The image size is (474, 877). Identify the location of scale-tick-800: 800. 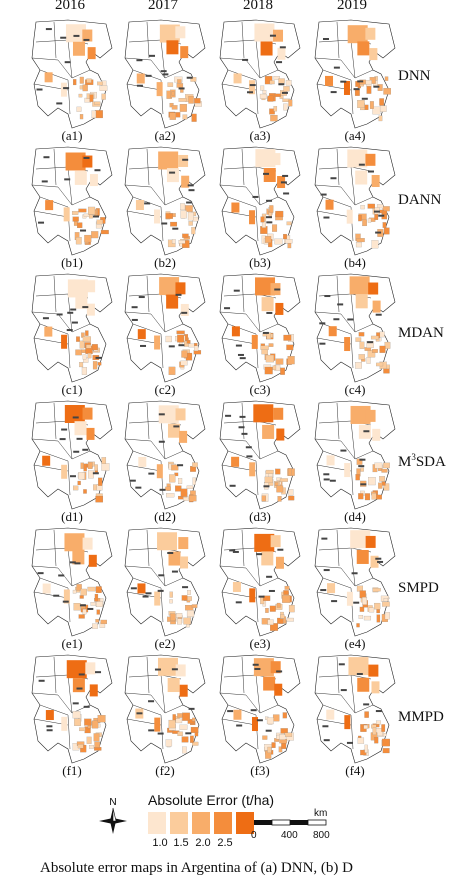
(321, 835).